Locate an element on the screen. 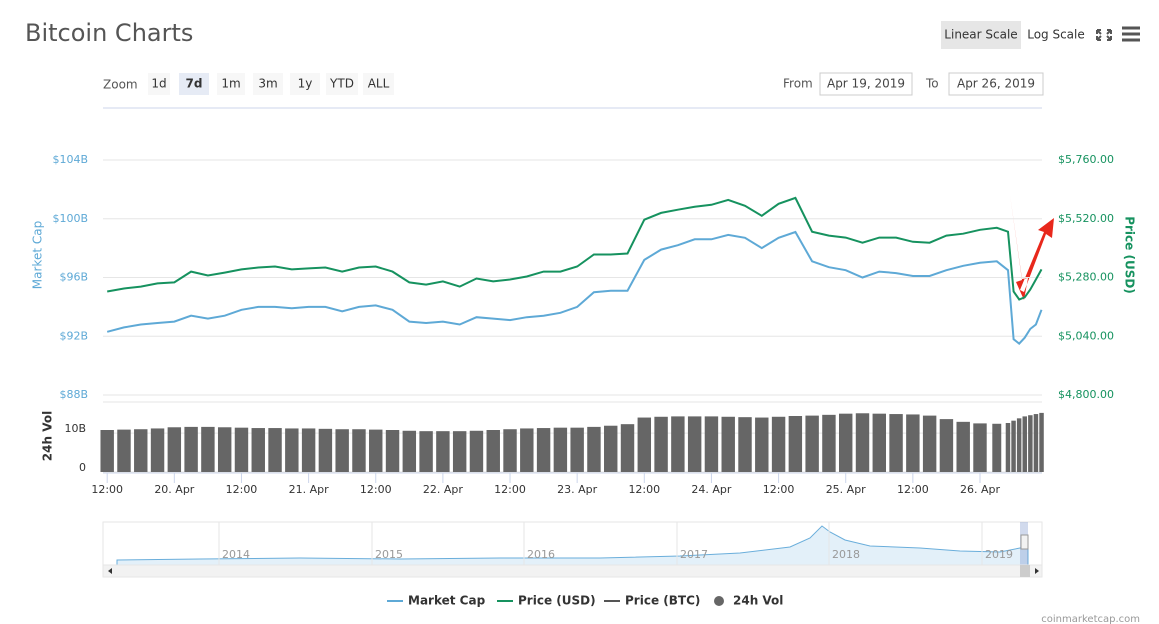 The height and width of the screenshot is (624, 1159). zoom-button-label: ALL is located at coordinates (379, 84).